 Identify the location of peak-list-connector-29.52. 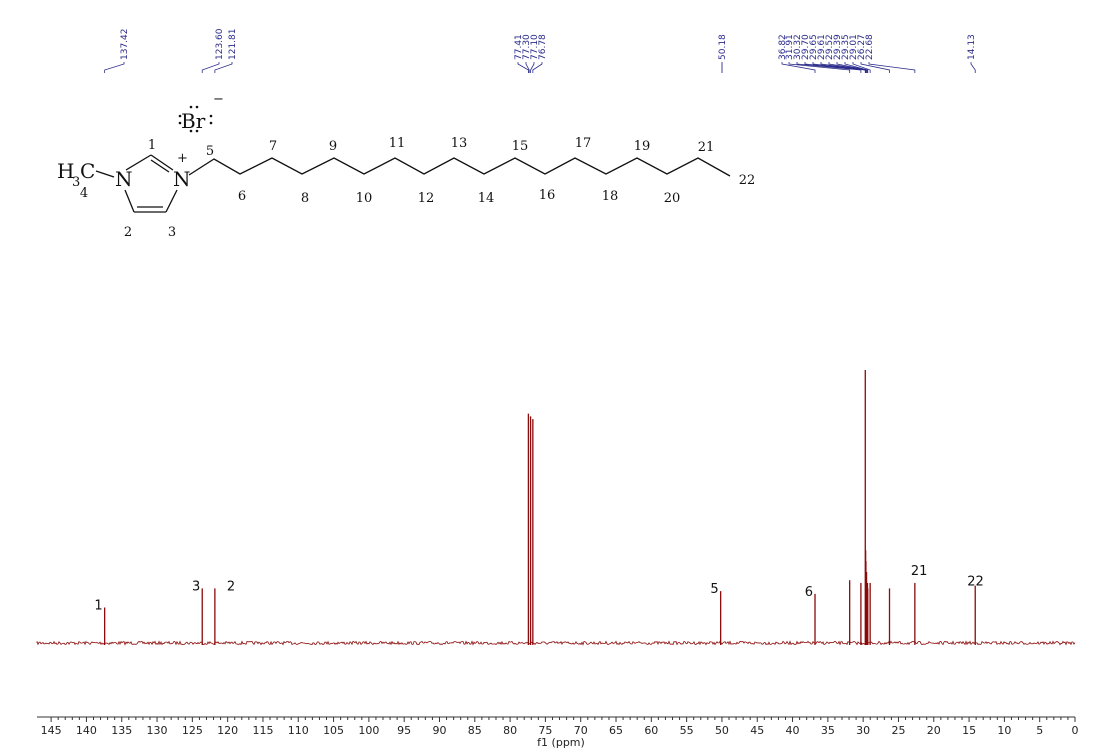
(847, 67).